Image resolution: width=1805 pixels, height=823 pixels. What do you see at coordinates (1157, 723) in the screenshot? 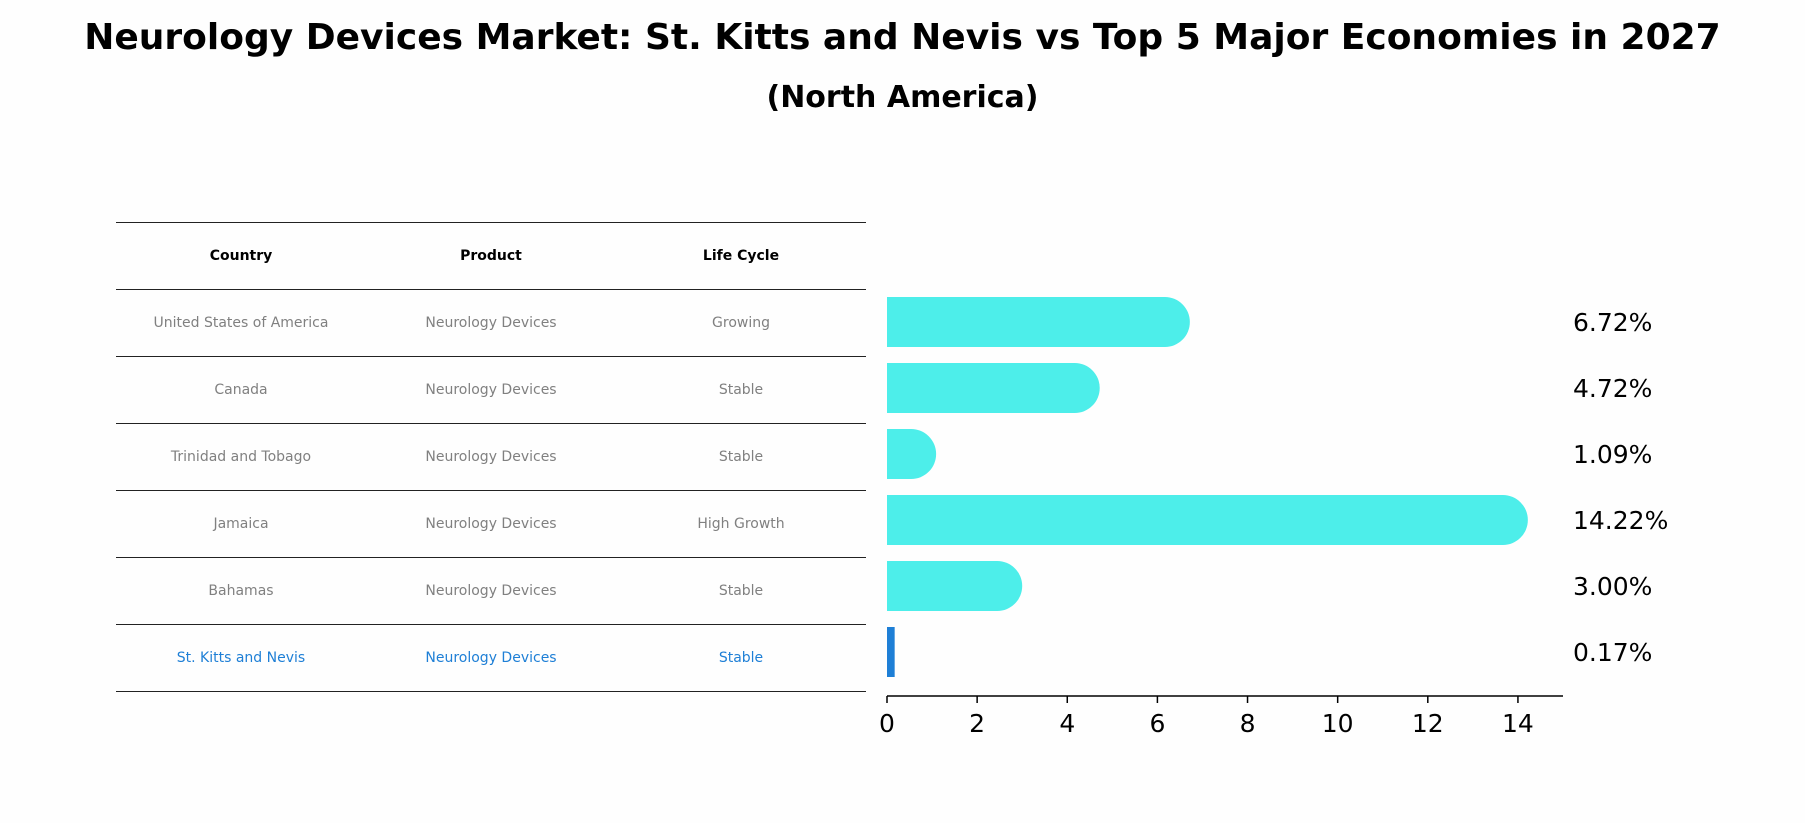
I see `x-tick-label: 6` at bounding box center [1157, 723].